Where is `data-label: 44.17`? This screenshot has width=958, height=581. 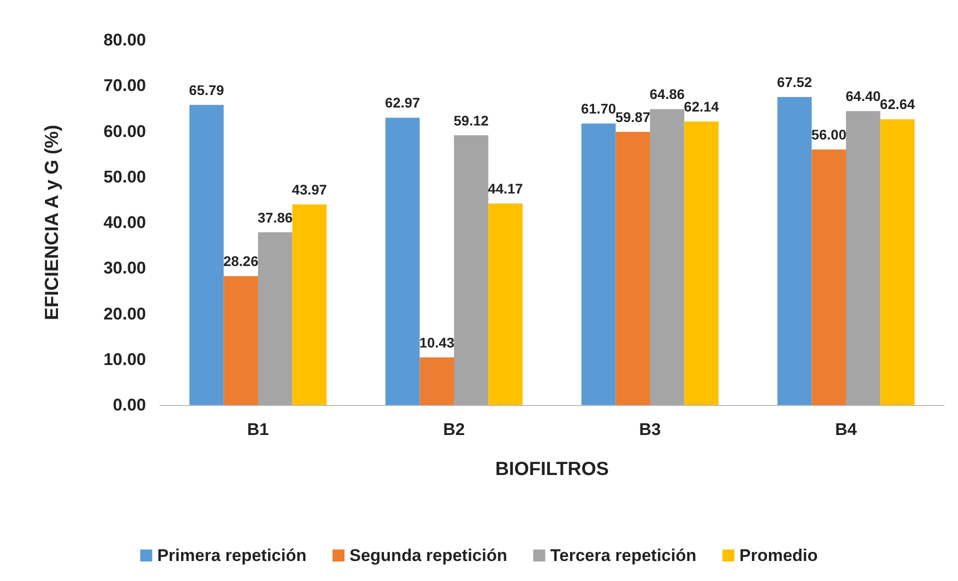 data-label: 44.17 is located at coordinates (506, 188).